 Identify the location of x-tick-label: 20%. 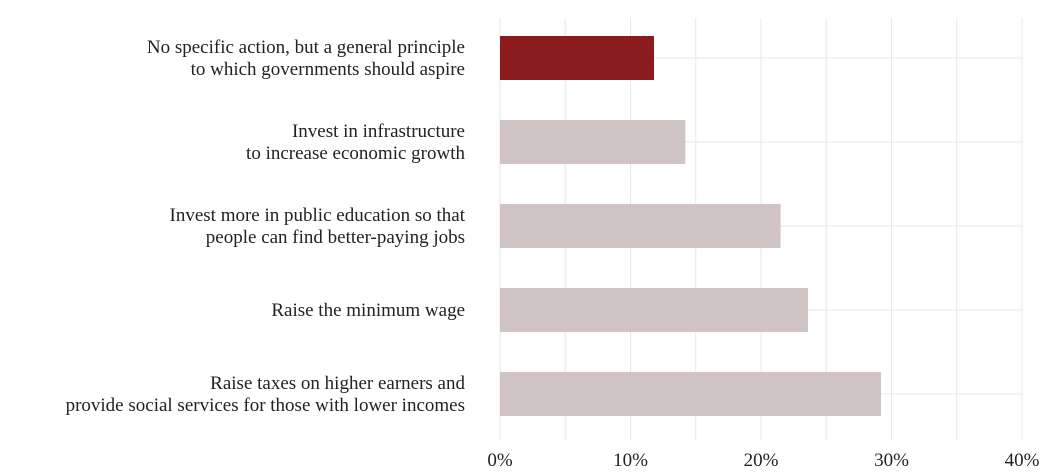
(761, 460).